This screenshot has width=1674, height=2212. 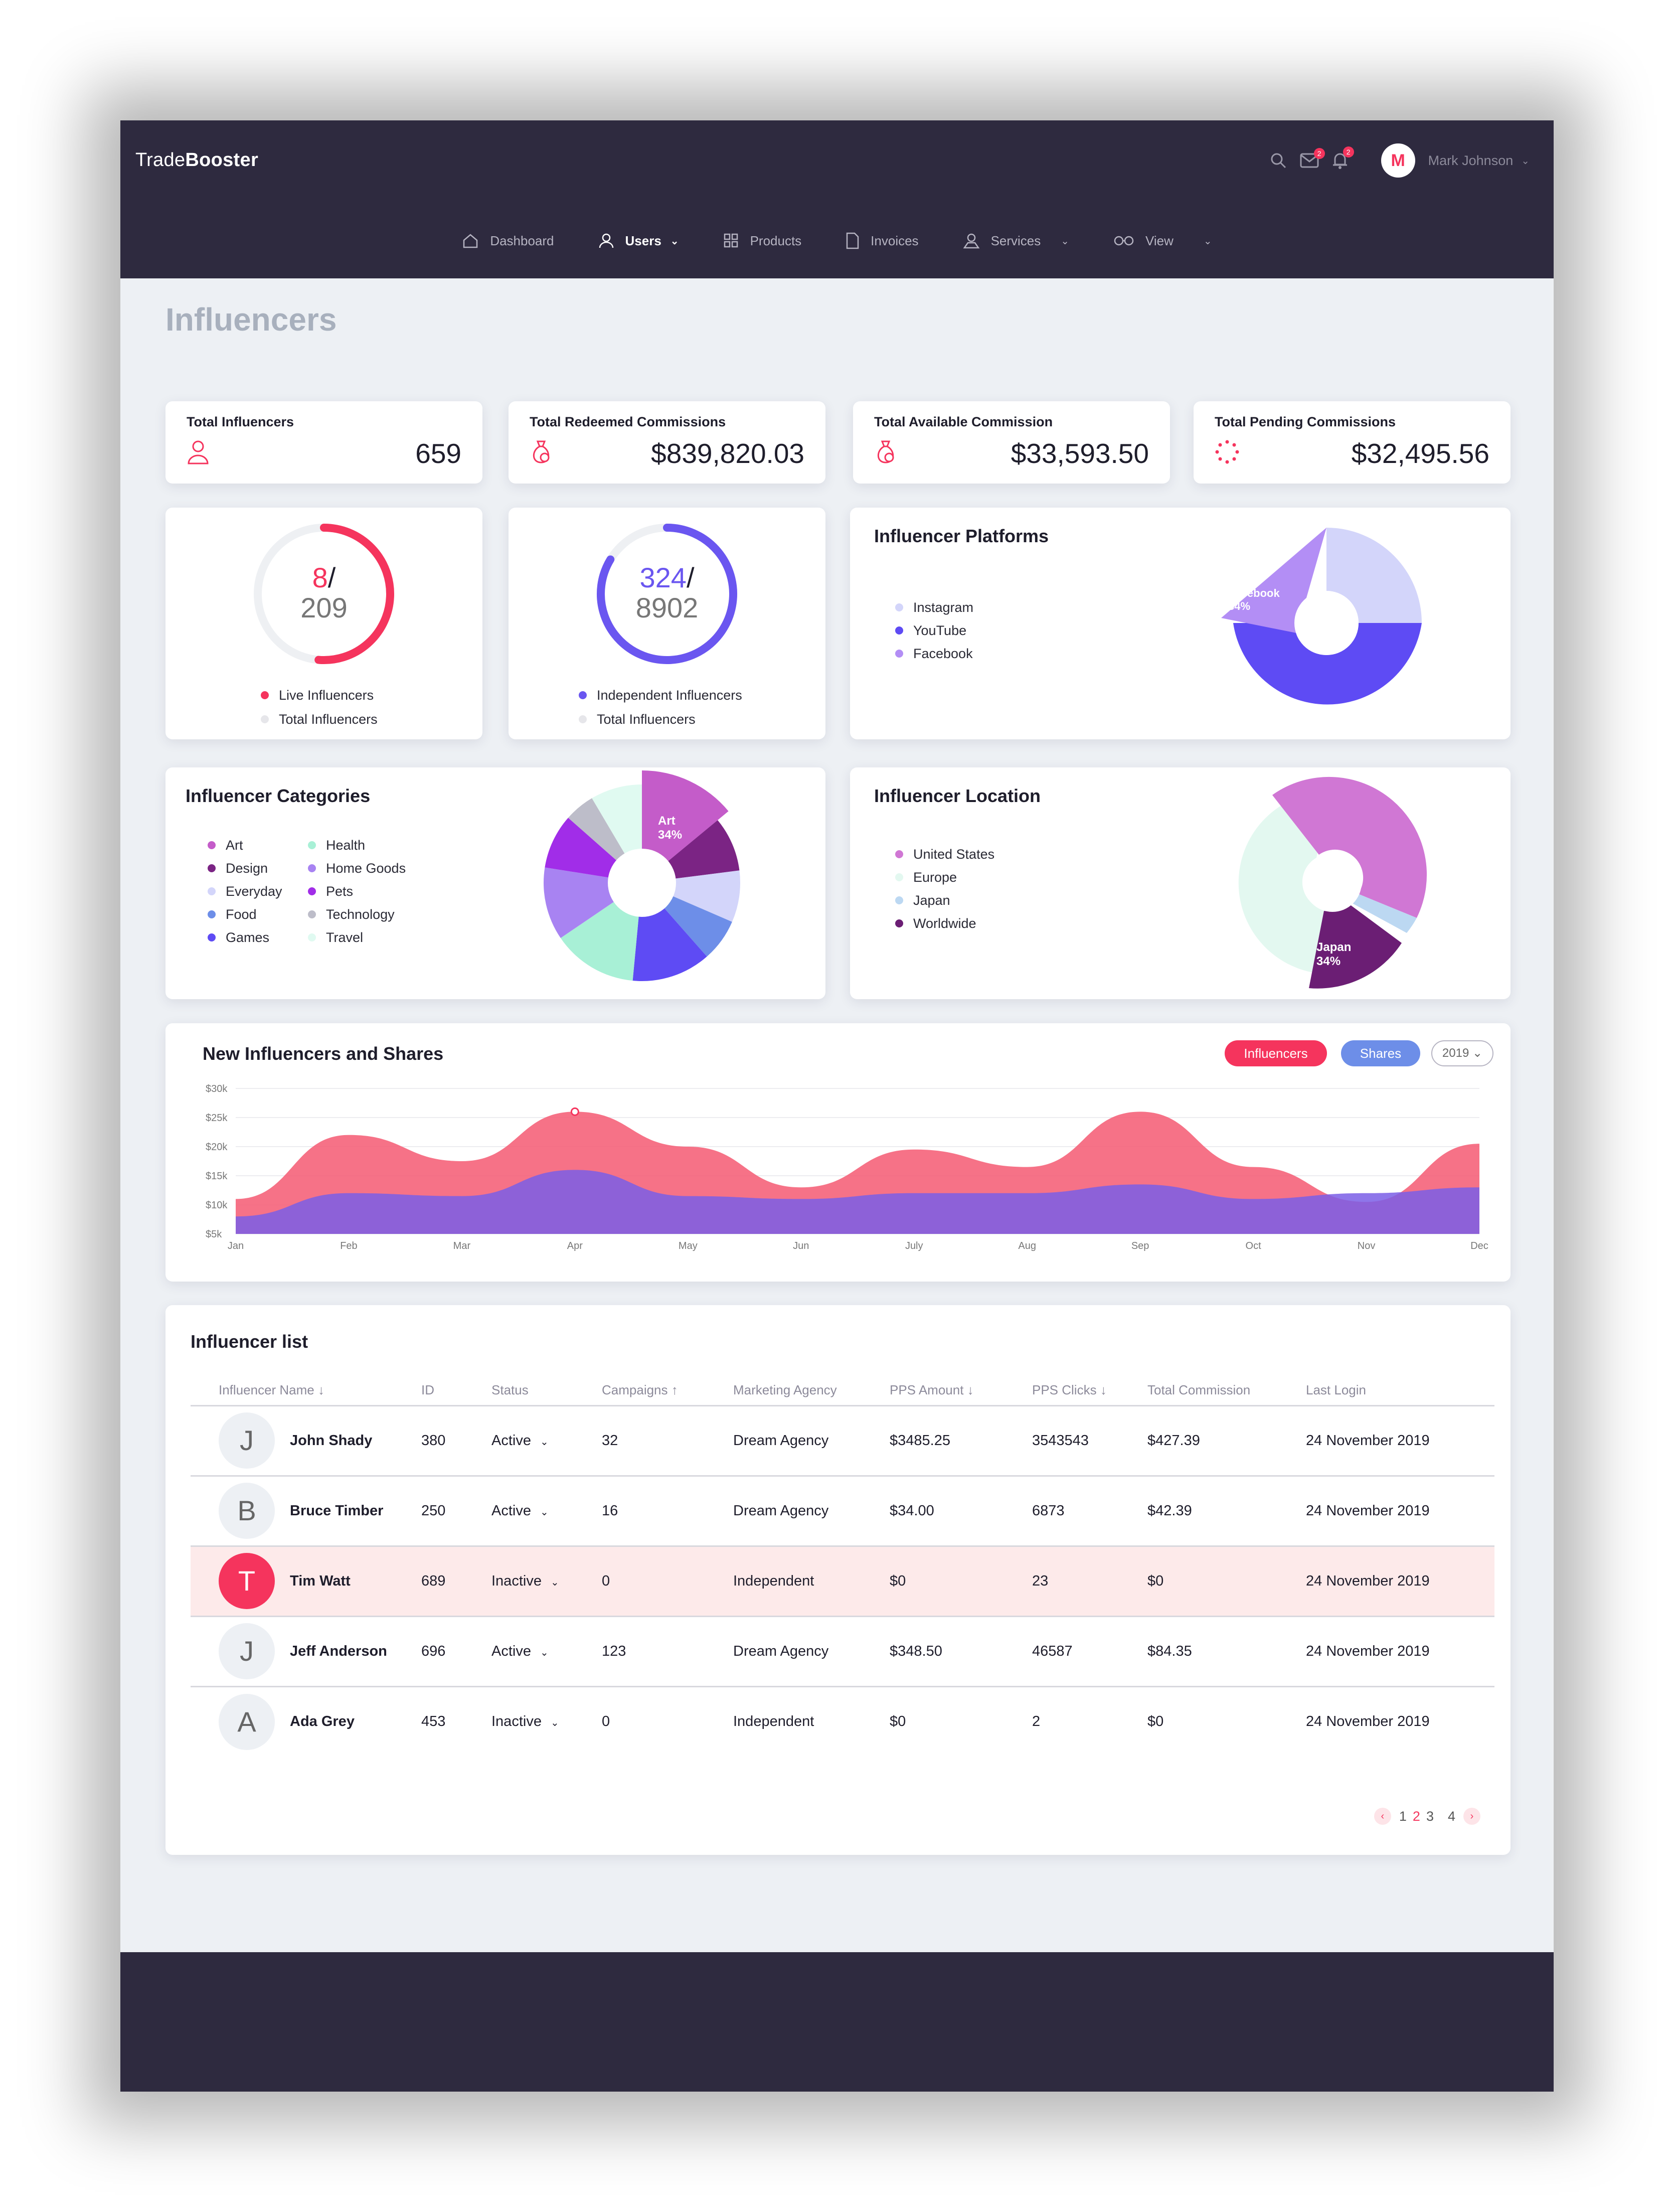 I want to click on stat-label: Total Pending Commissions, so click(x=1306, y=421).